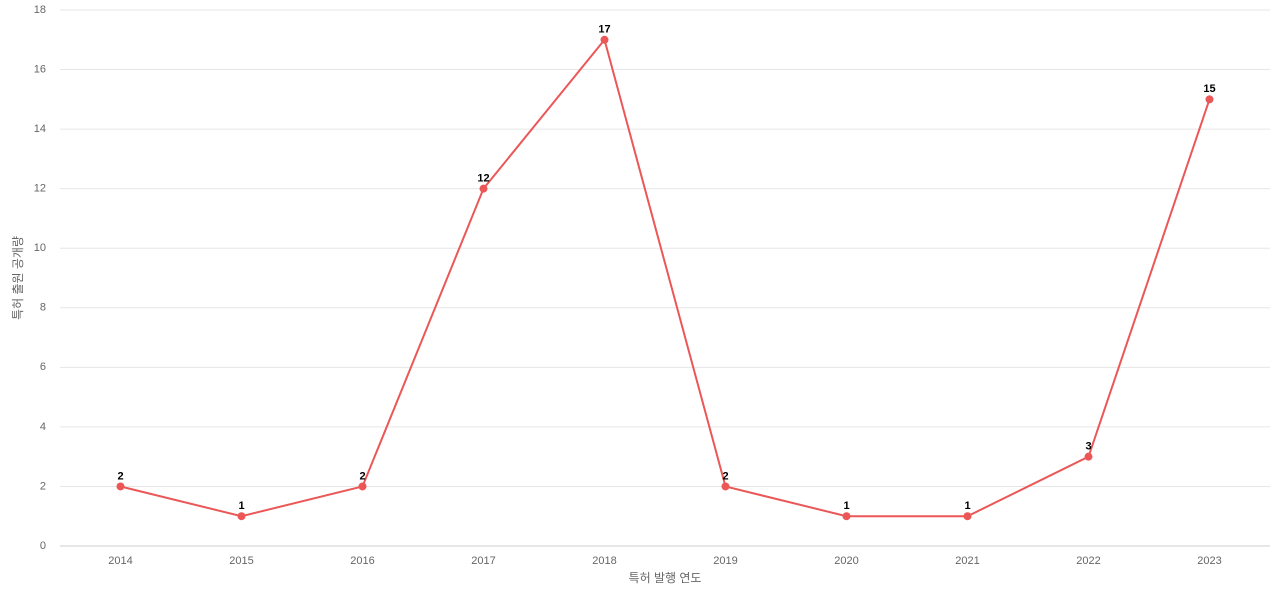 This screenshot has height=600, width=1280. Describe the element at coordinates (1088, 447) in the screenshot. I see `value-label: 3` at that location.